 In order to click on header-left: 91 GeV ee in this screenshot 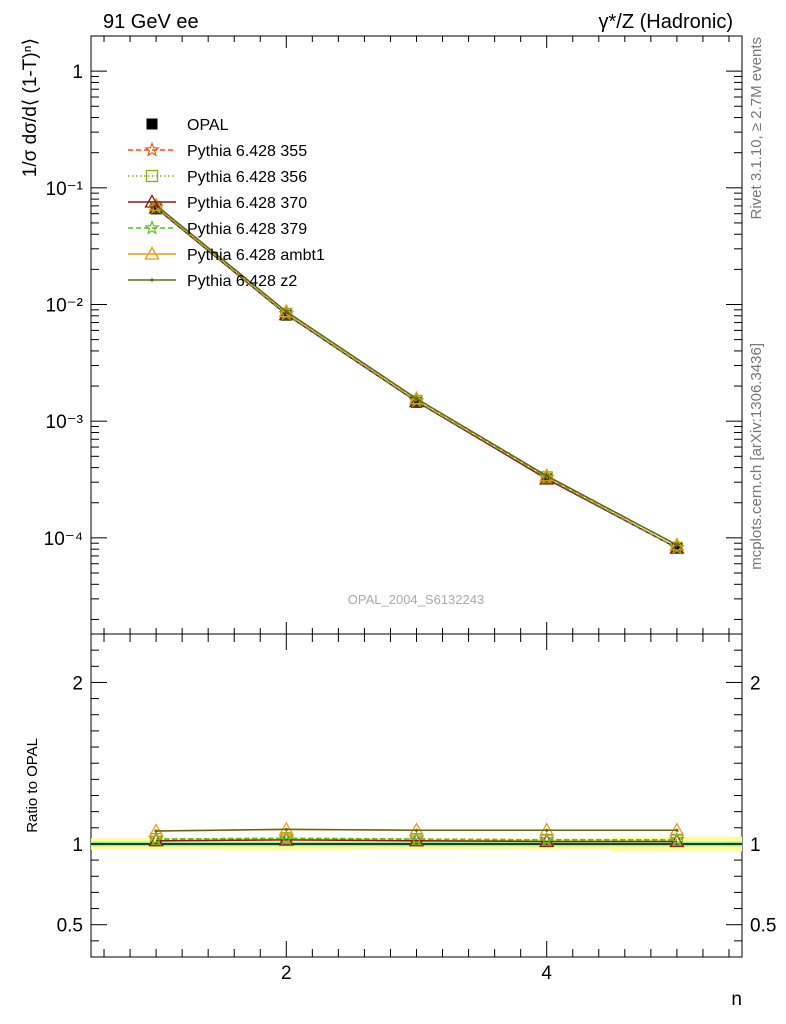, I will do `click(151, 22)`.